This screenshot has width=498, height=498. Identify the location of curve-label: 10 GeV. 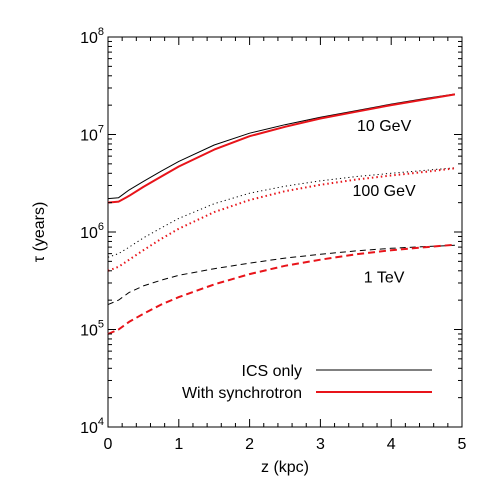
(384, 126).